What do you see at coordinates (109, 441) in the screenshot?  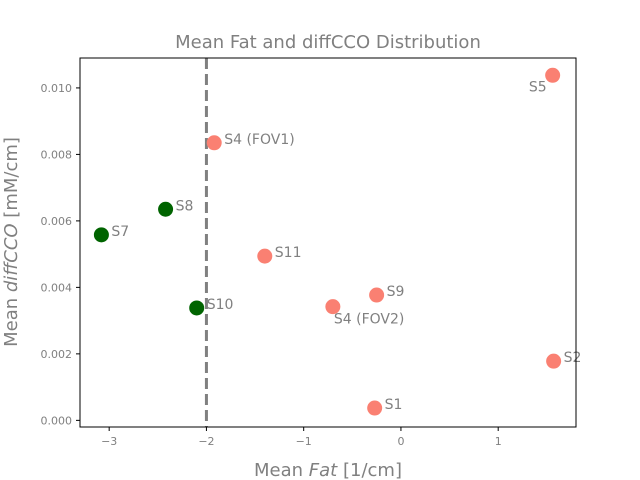 I see `x-tick-label: −3` at bounding box center [109, 441].